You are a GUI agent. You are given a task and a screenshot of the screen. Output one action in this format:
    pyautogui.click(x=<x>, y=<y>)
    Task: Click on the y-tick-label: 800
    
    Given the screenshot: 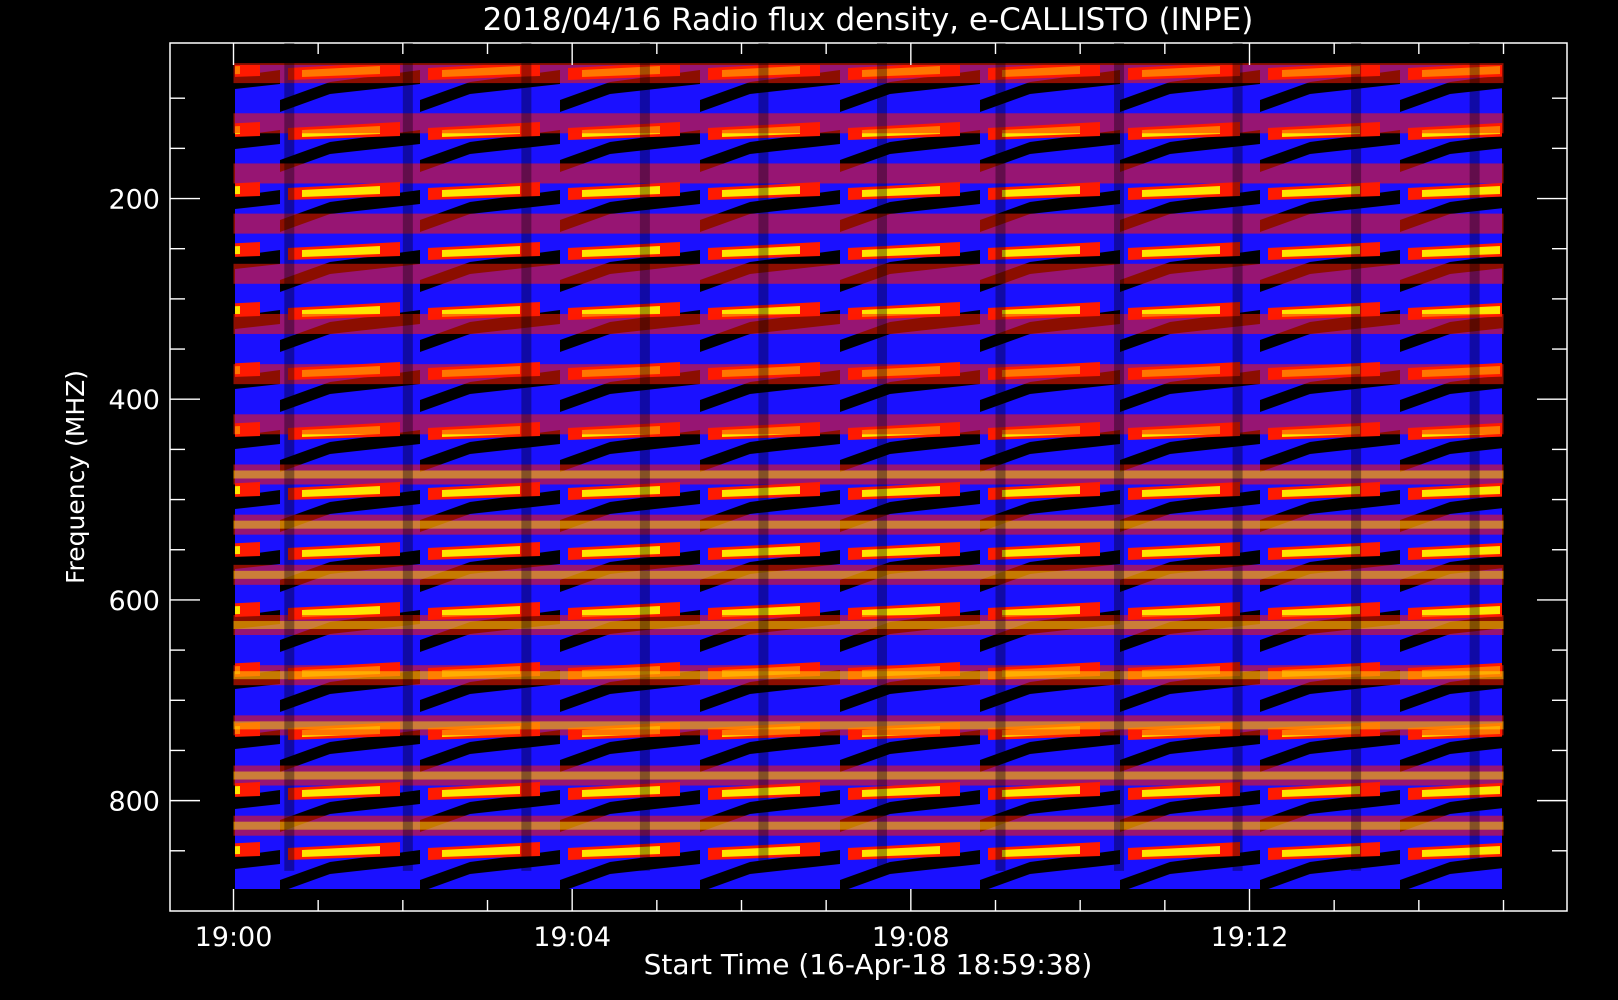 What is the action you would take?
    pyautogui.click(x=134, y=802)
    